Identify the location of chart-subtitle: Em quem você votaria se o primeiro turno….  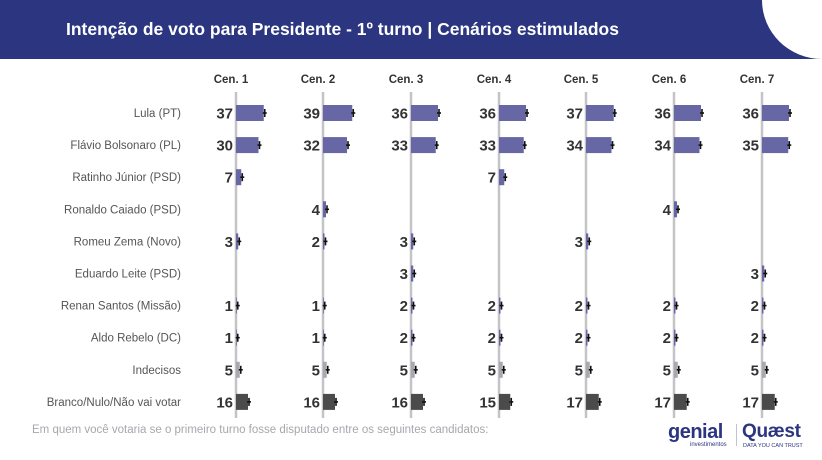
(260, 430).